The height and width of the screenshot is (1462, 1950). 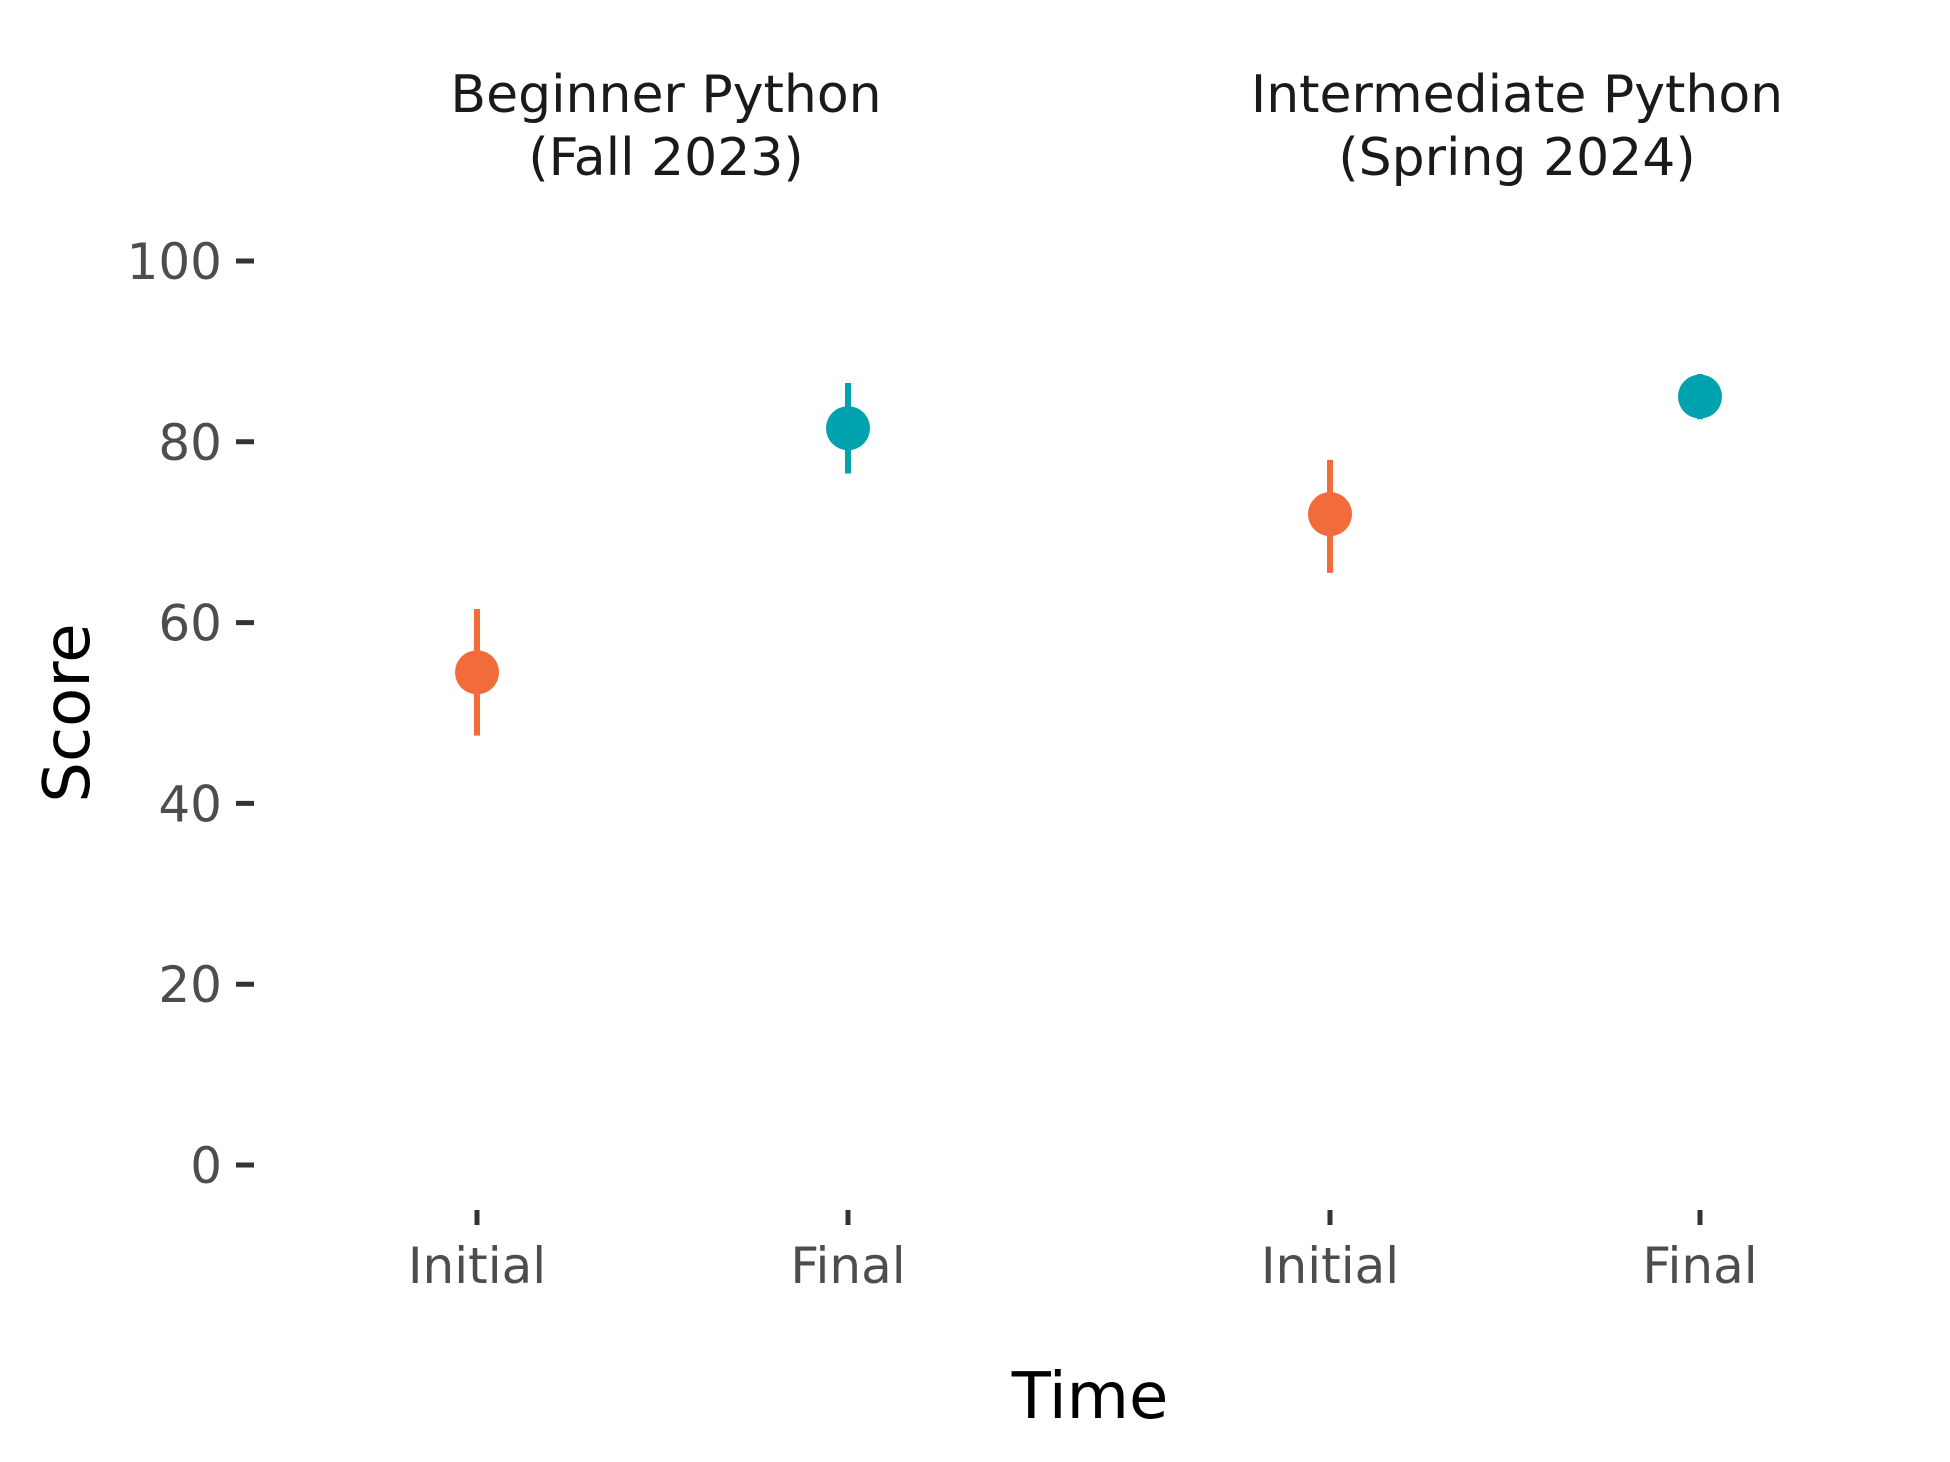 What do you see at coordinates (665, 95) in the screenshot?
I see `facet-title-line: Beginner Python` at bounding box center [665, 95].